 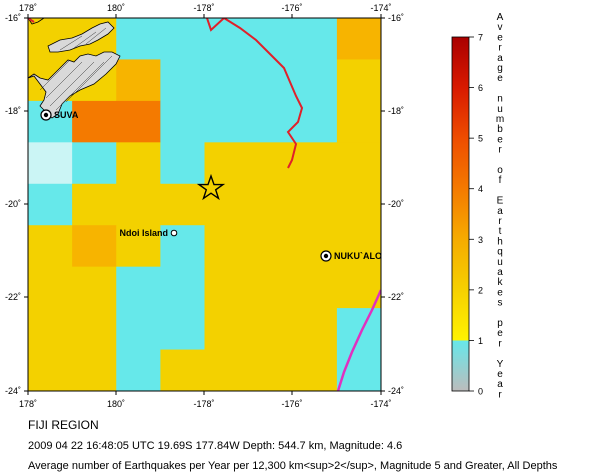 I want to click on x-label-bottom-m174: -174˚, so click(x=380, y=404).